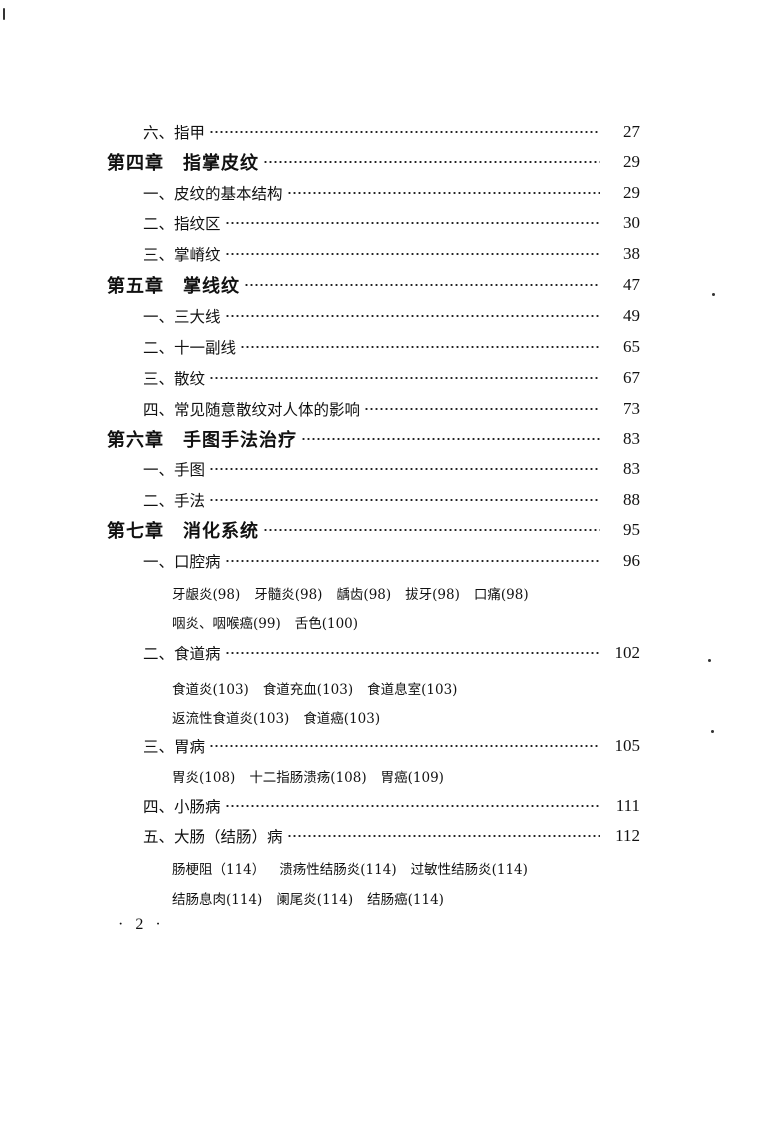 The image size is (778, 1122). Describe the element at coordinates (391, 500) in the screenshot. I see `toc-section: 二、手法 88` at that location.